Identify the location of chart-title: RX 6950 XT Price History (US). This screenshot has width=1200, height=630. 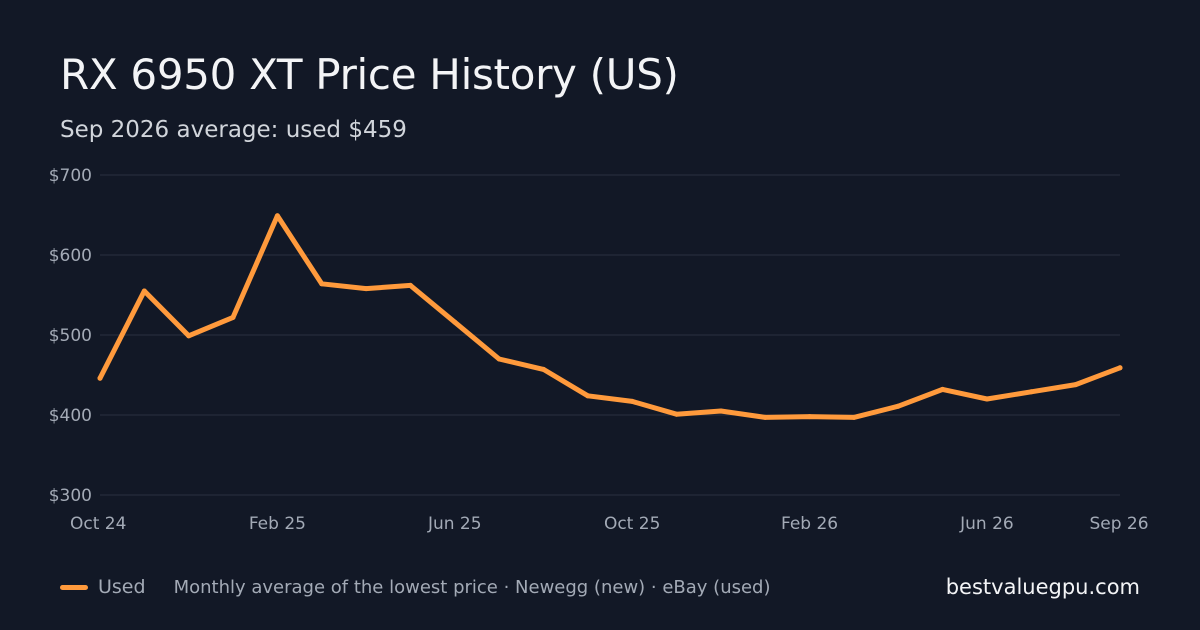
(369, 74).